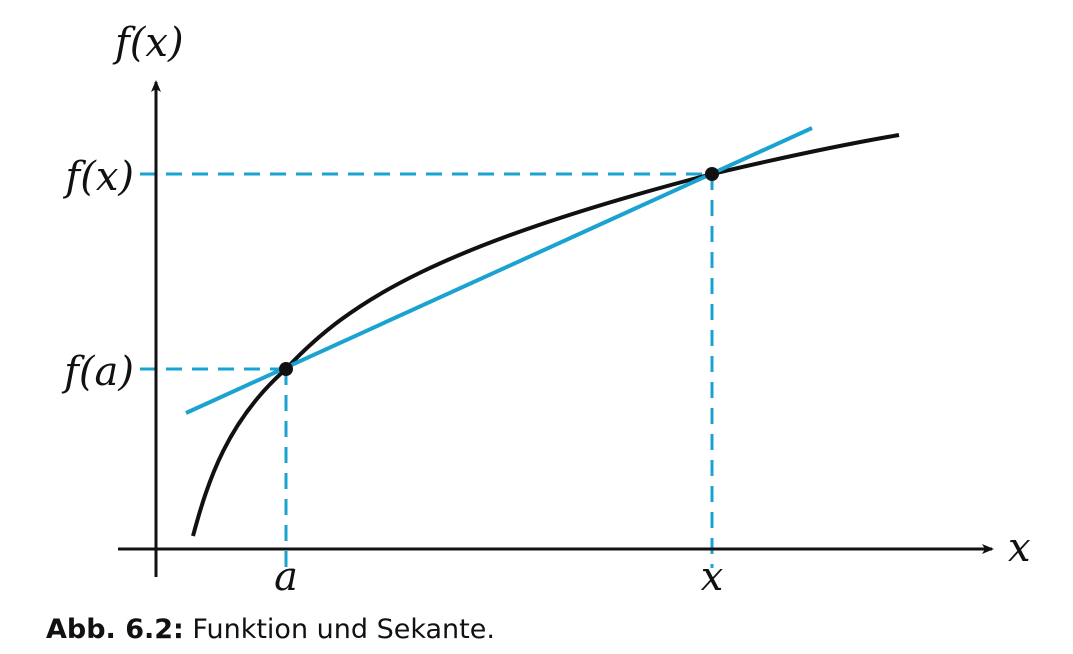 Image resolution: width=1073 pixels, height=654 pixels. I want to click on point-x, so click(712, 174).